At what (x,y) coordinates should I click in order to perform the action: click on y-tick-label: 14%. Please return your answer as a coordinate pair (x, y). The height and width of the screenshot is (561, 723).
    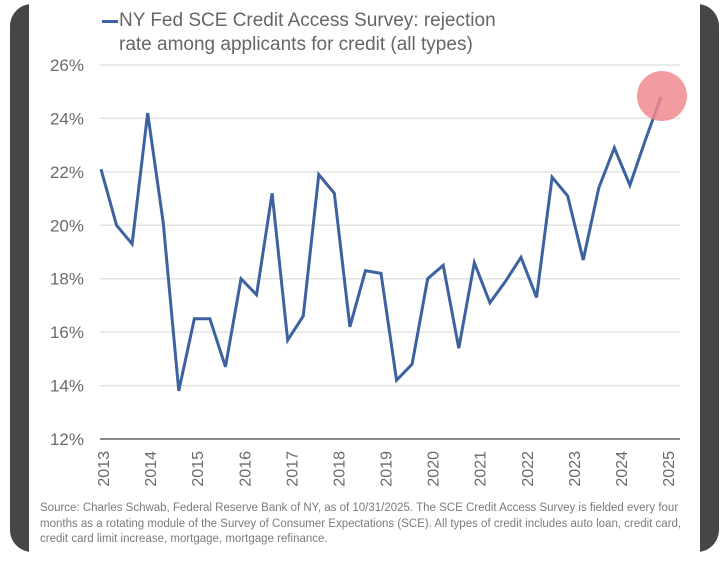
    Looking at the image, I should click on (67, 386).